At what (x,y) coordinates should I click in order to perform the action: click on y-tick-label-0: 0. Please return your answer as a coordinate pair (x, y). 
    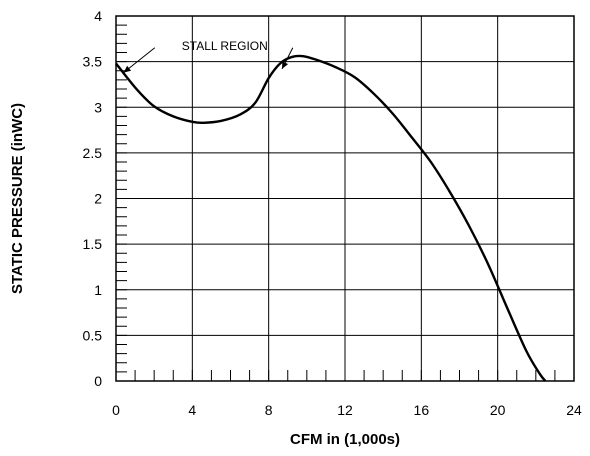
    Looking at the image, I should click on (98, 381).